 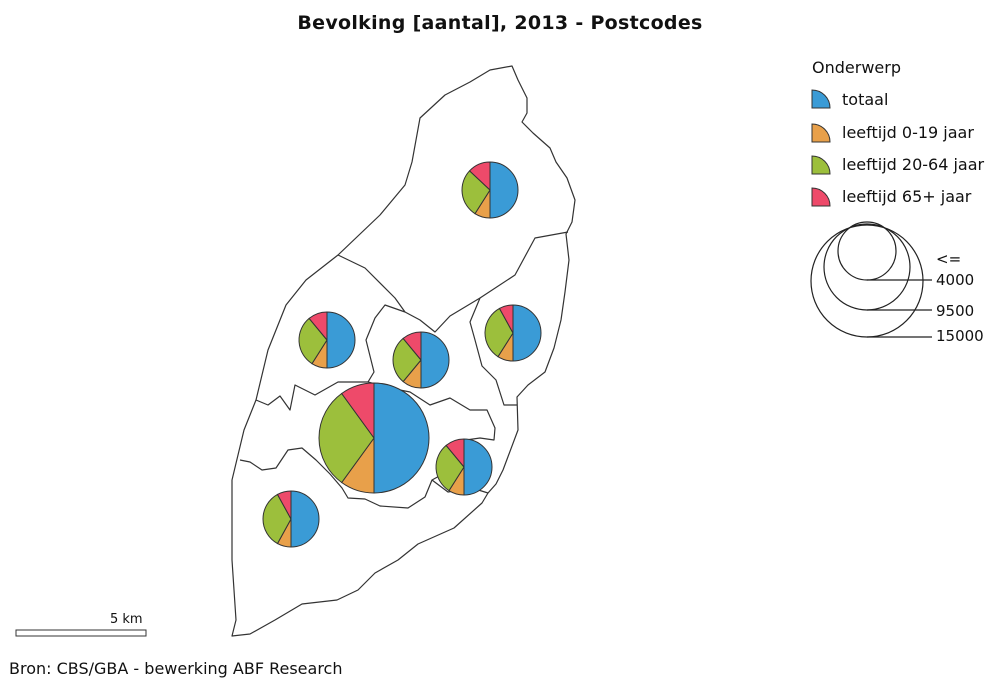 I want to click on legend-swatches, so click(x=821, y=148).